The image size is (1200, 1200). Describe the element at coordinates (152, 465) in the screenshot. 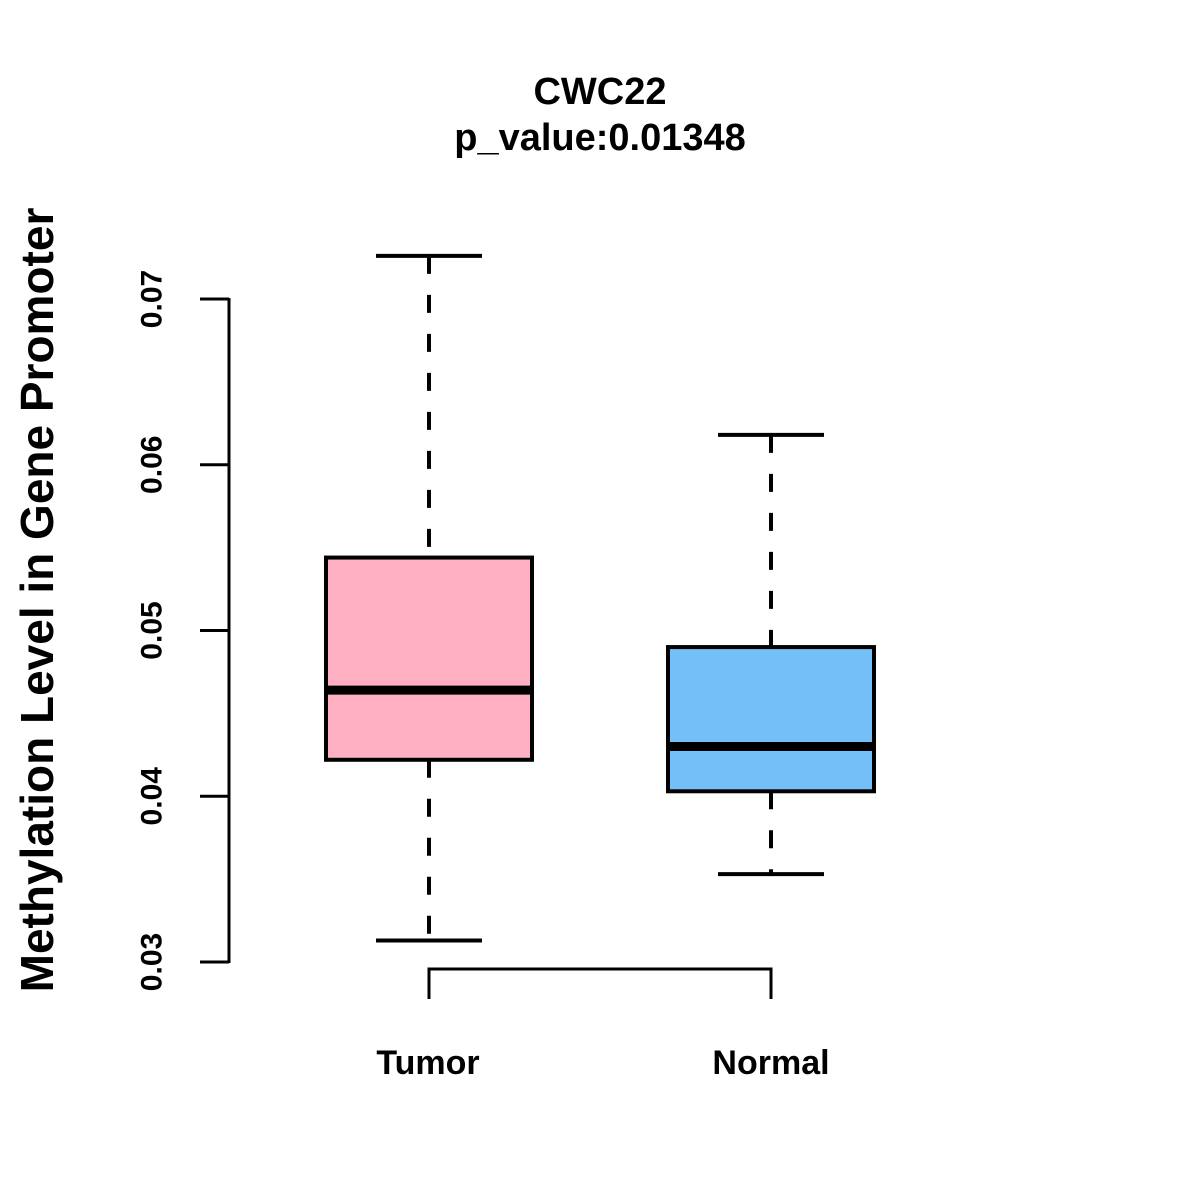

I see `y-tick-label: 0.06` at that location.